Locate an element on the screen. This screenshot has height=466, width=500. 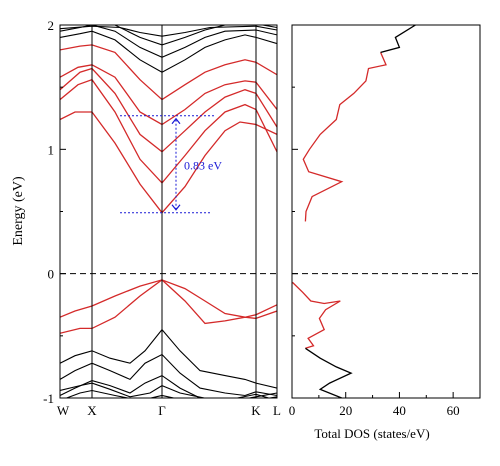
dos-x-ticks: 0 20 40 60 is located at coordinates (385, 405).